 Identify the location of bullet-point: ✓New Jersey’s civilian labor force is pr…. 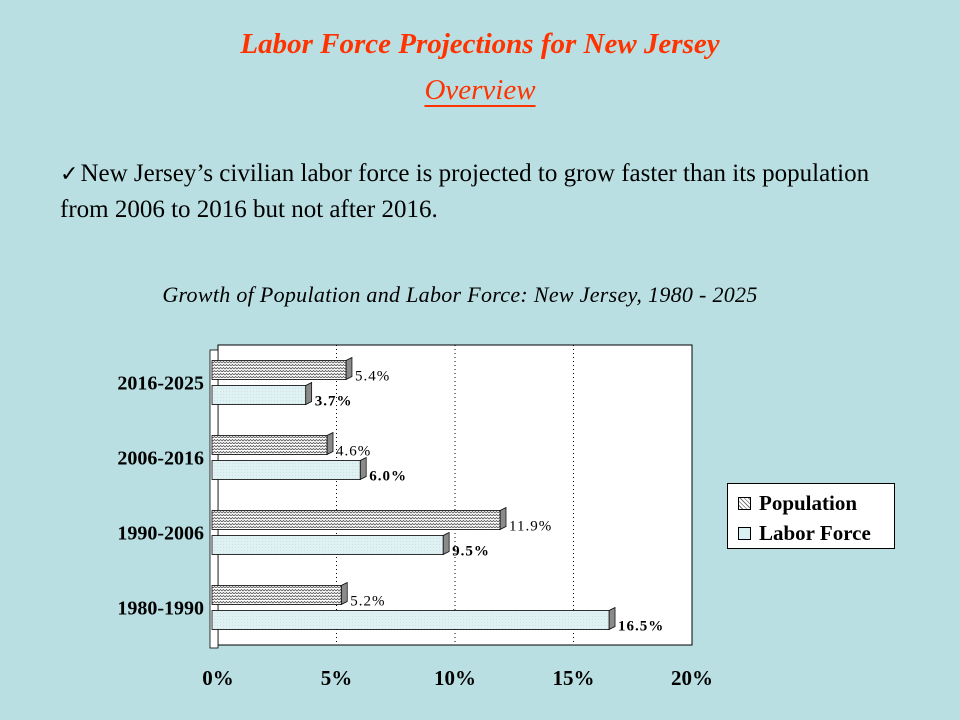
(490, 192).